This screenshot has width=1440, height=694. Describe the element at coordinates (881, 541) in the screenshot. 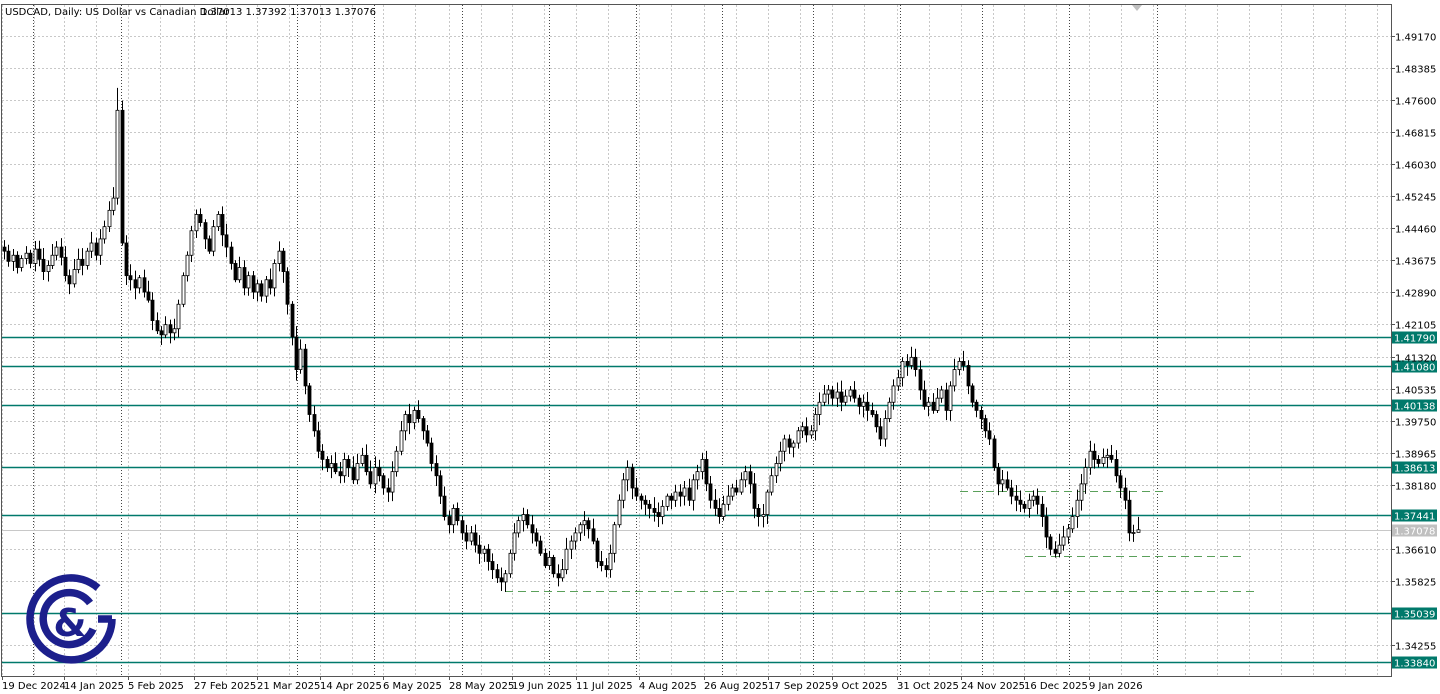

I see `dashed-support-lines` at that location.